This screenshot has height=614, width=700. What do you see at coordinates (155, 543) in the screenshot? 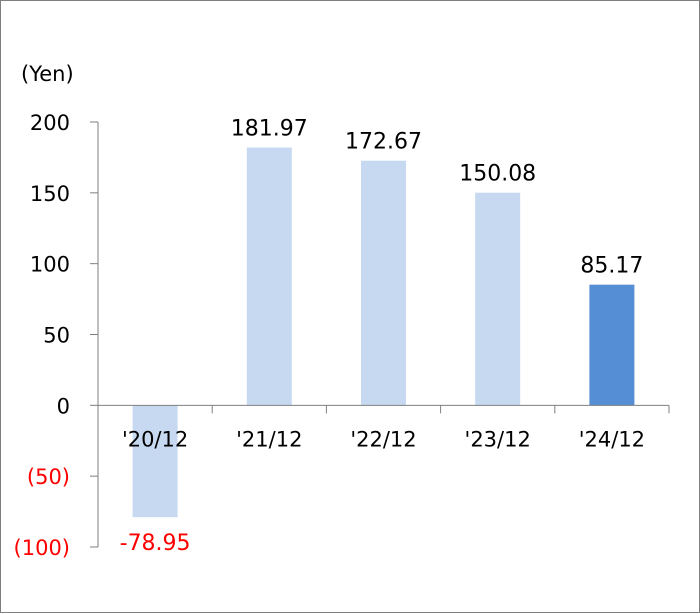
I see `value-label-0: -78.95` at bounding box center [155, 543].